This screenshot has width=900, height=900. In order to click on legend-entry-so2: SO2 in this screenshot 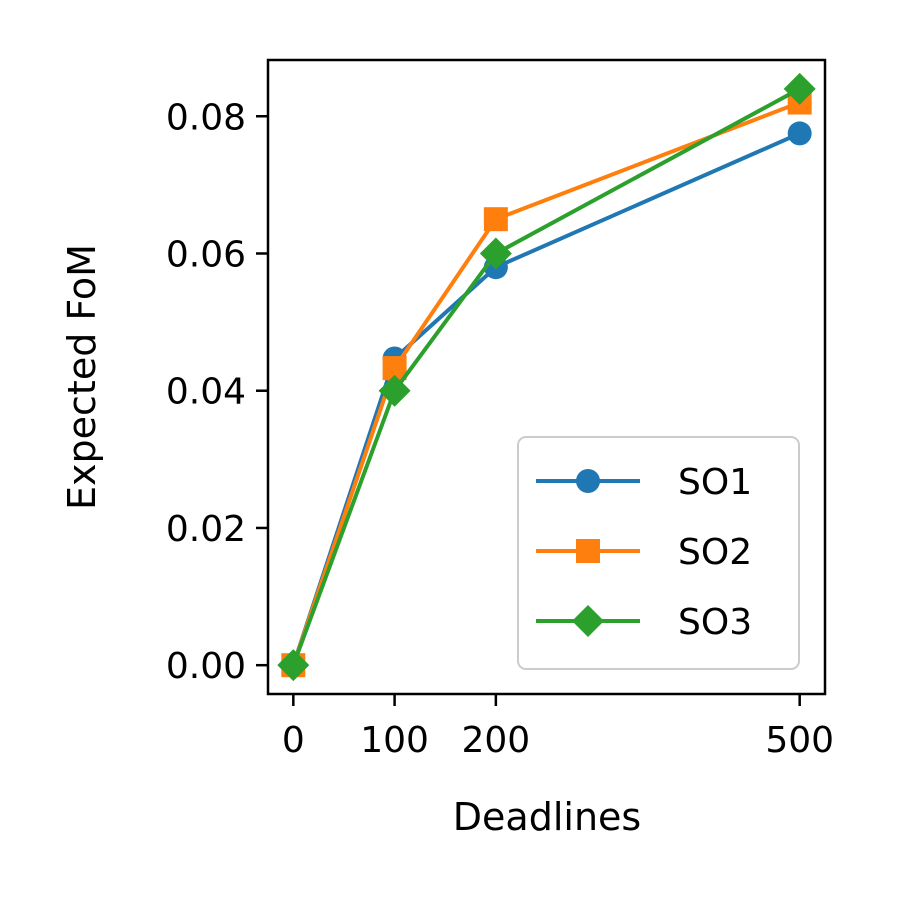, I will do `click(644, 552)`.